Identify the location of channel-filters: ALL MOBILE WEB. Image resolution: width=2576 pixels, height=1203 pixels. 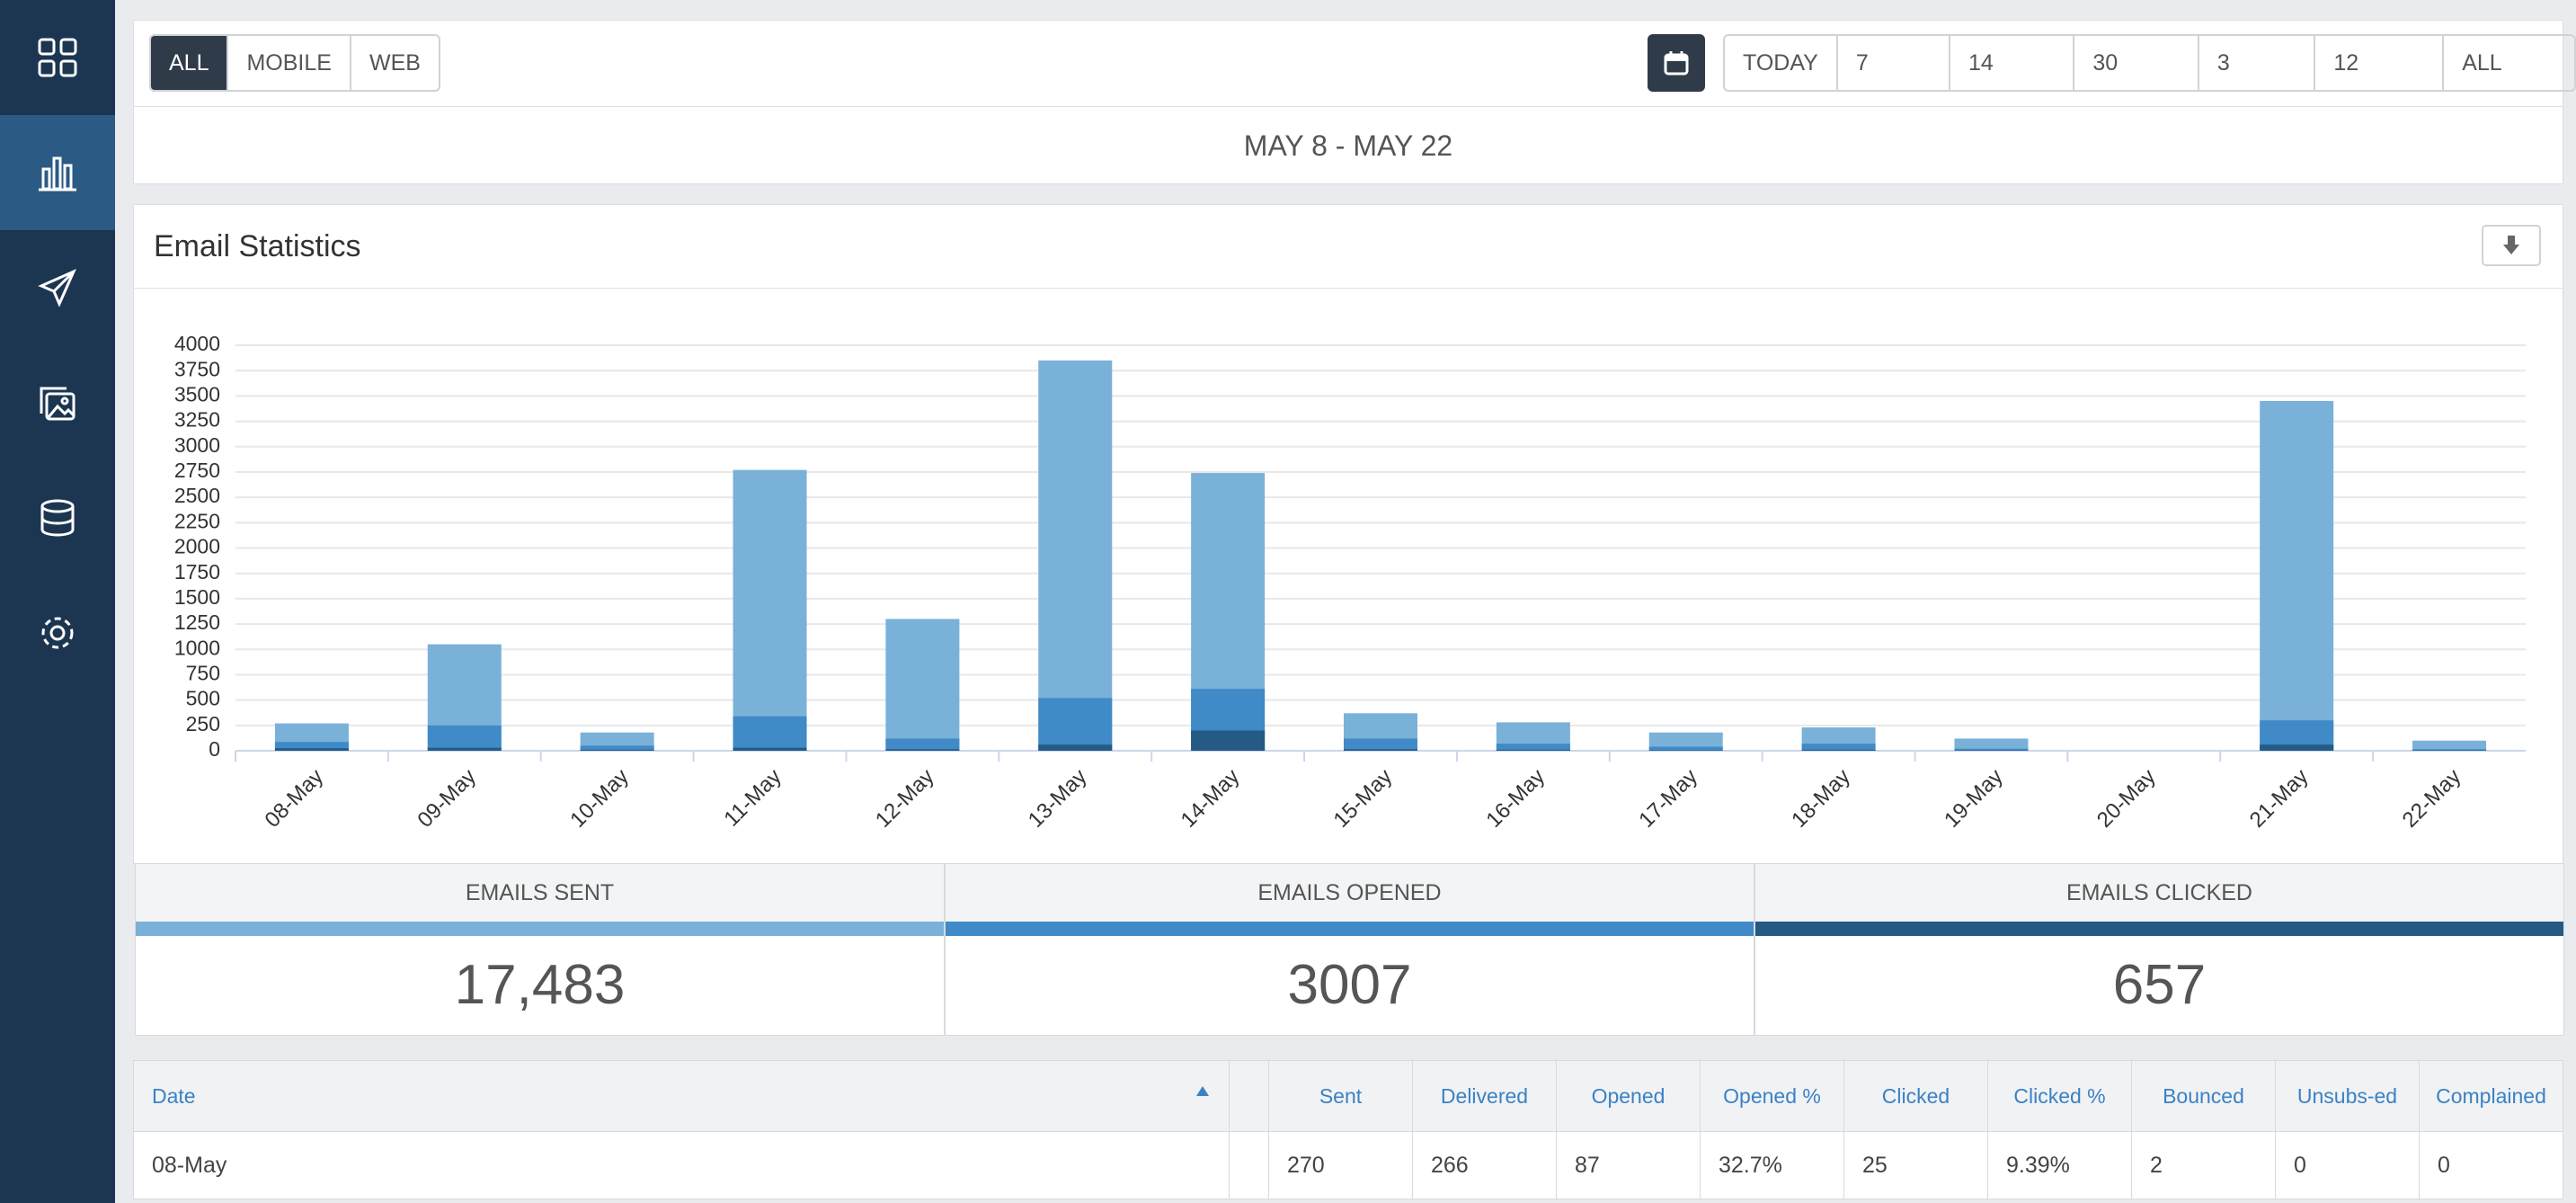
(294, 63).